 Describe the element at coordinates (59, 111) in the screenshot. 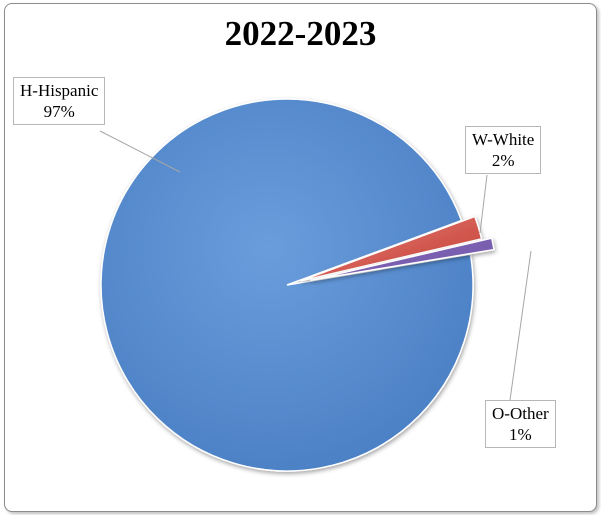

I see `data-label-hispanic-value: 97%` at that location.